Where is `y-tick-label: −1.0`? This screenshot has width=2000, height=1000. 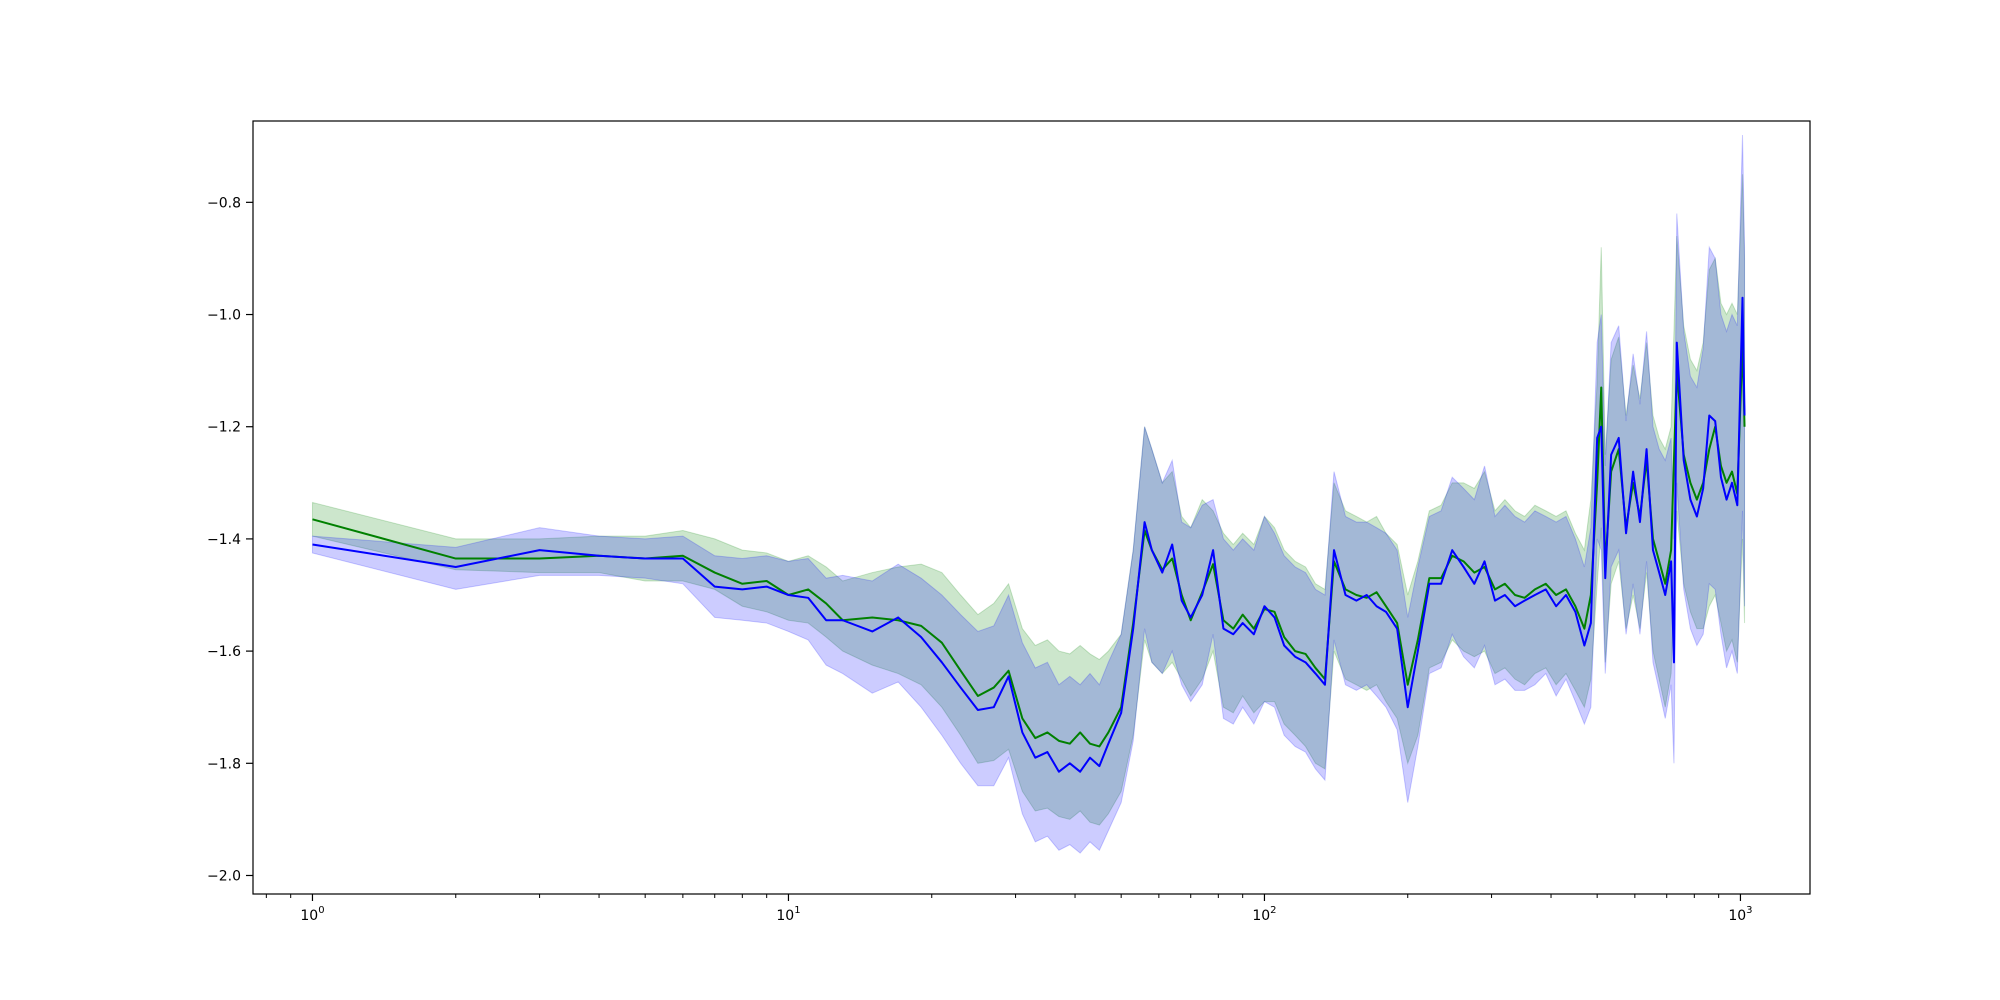 y-tick-label: −1.0 is located at coordinates (224, 316).